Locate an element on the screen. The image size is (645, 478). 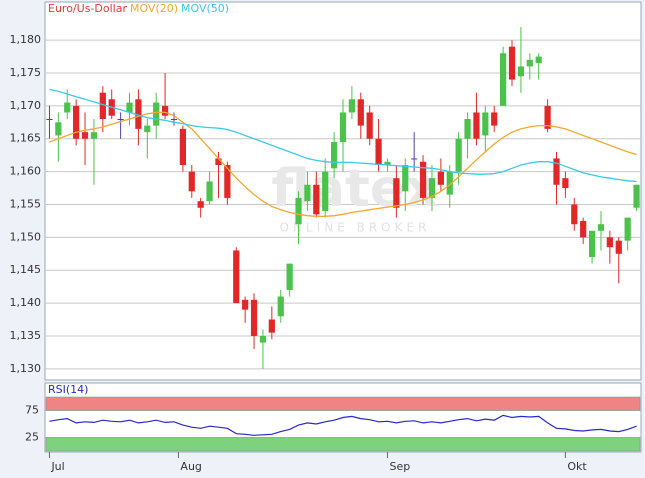
y-tick-label: 1,175 is located at coordinates (26, 72).